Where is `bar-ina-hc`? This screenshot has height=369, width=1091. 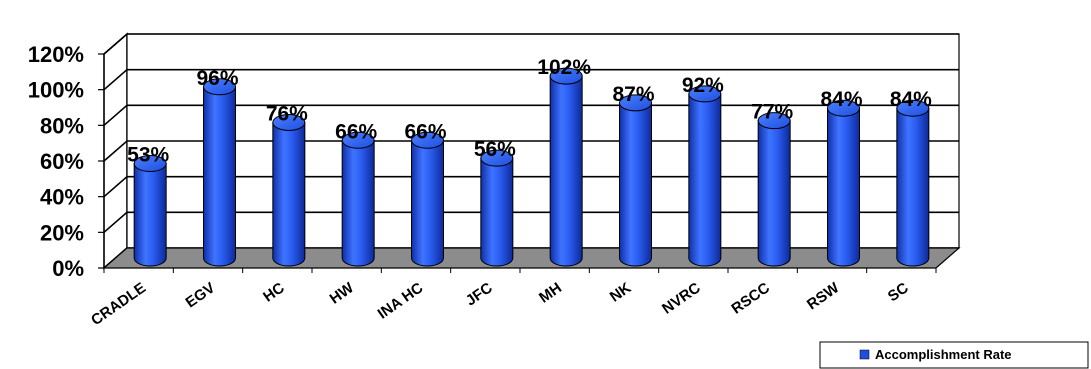 bar-ina-hc is located at coordinates (427, 199).